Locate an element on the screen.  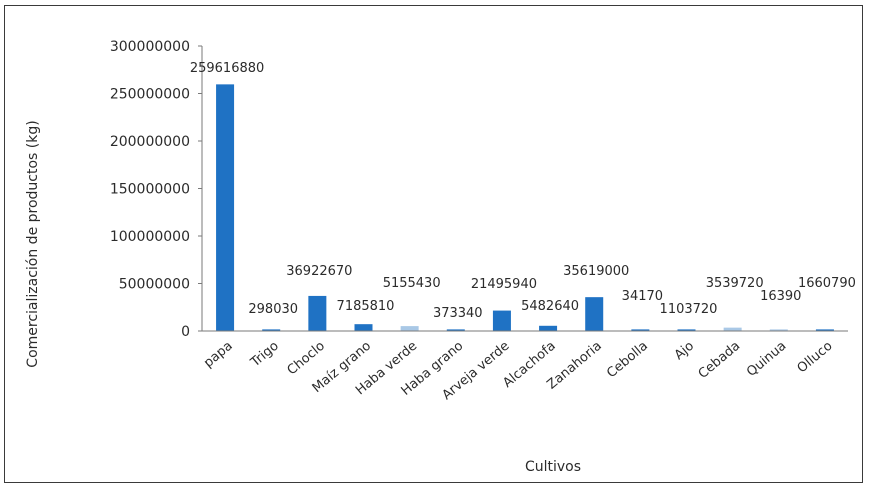
data-label: 16390 is located at coordinates (780, 296).